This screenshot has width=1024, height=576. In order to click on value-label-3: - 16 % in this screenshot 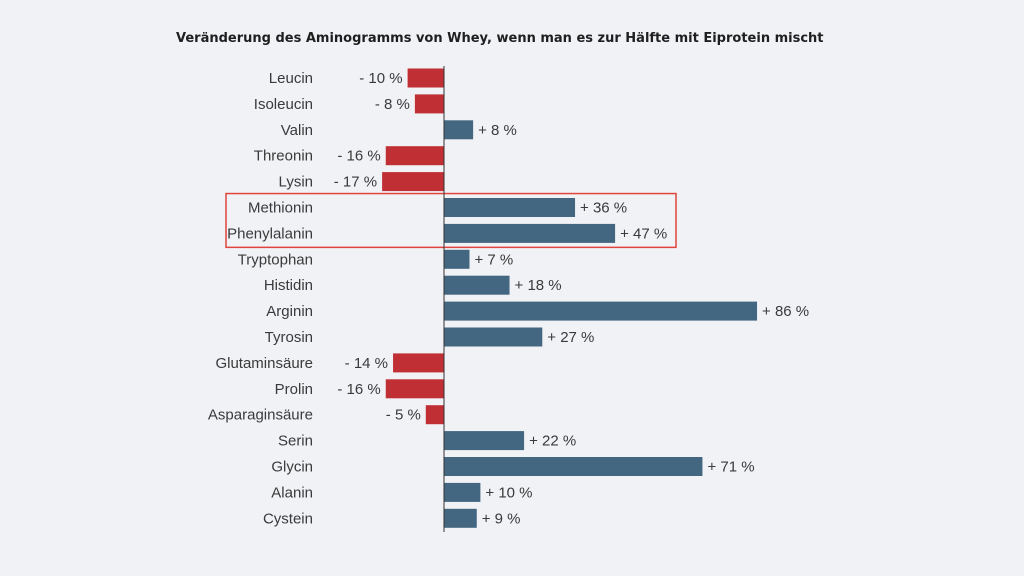, I will do `click(358, 156)`.